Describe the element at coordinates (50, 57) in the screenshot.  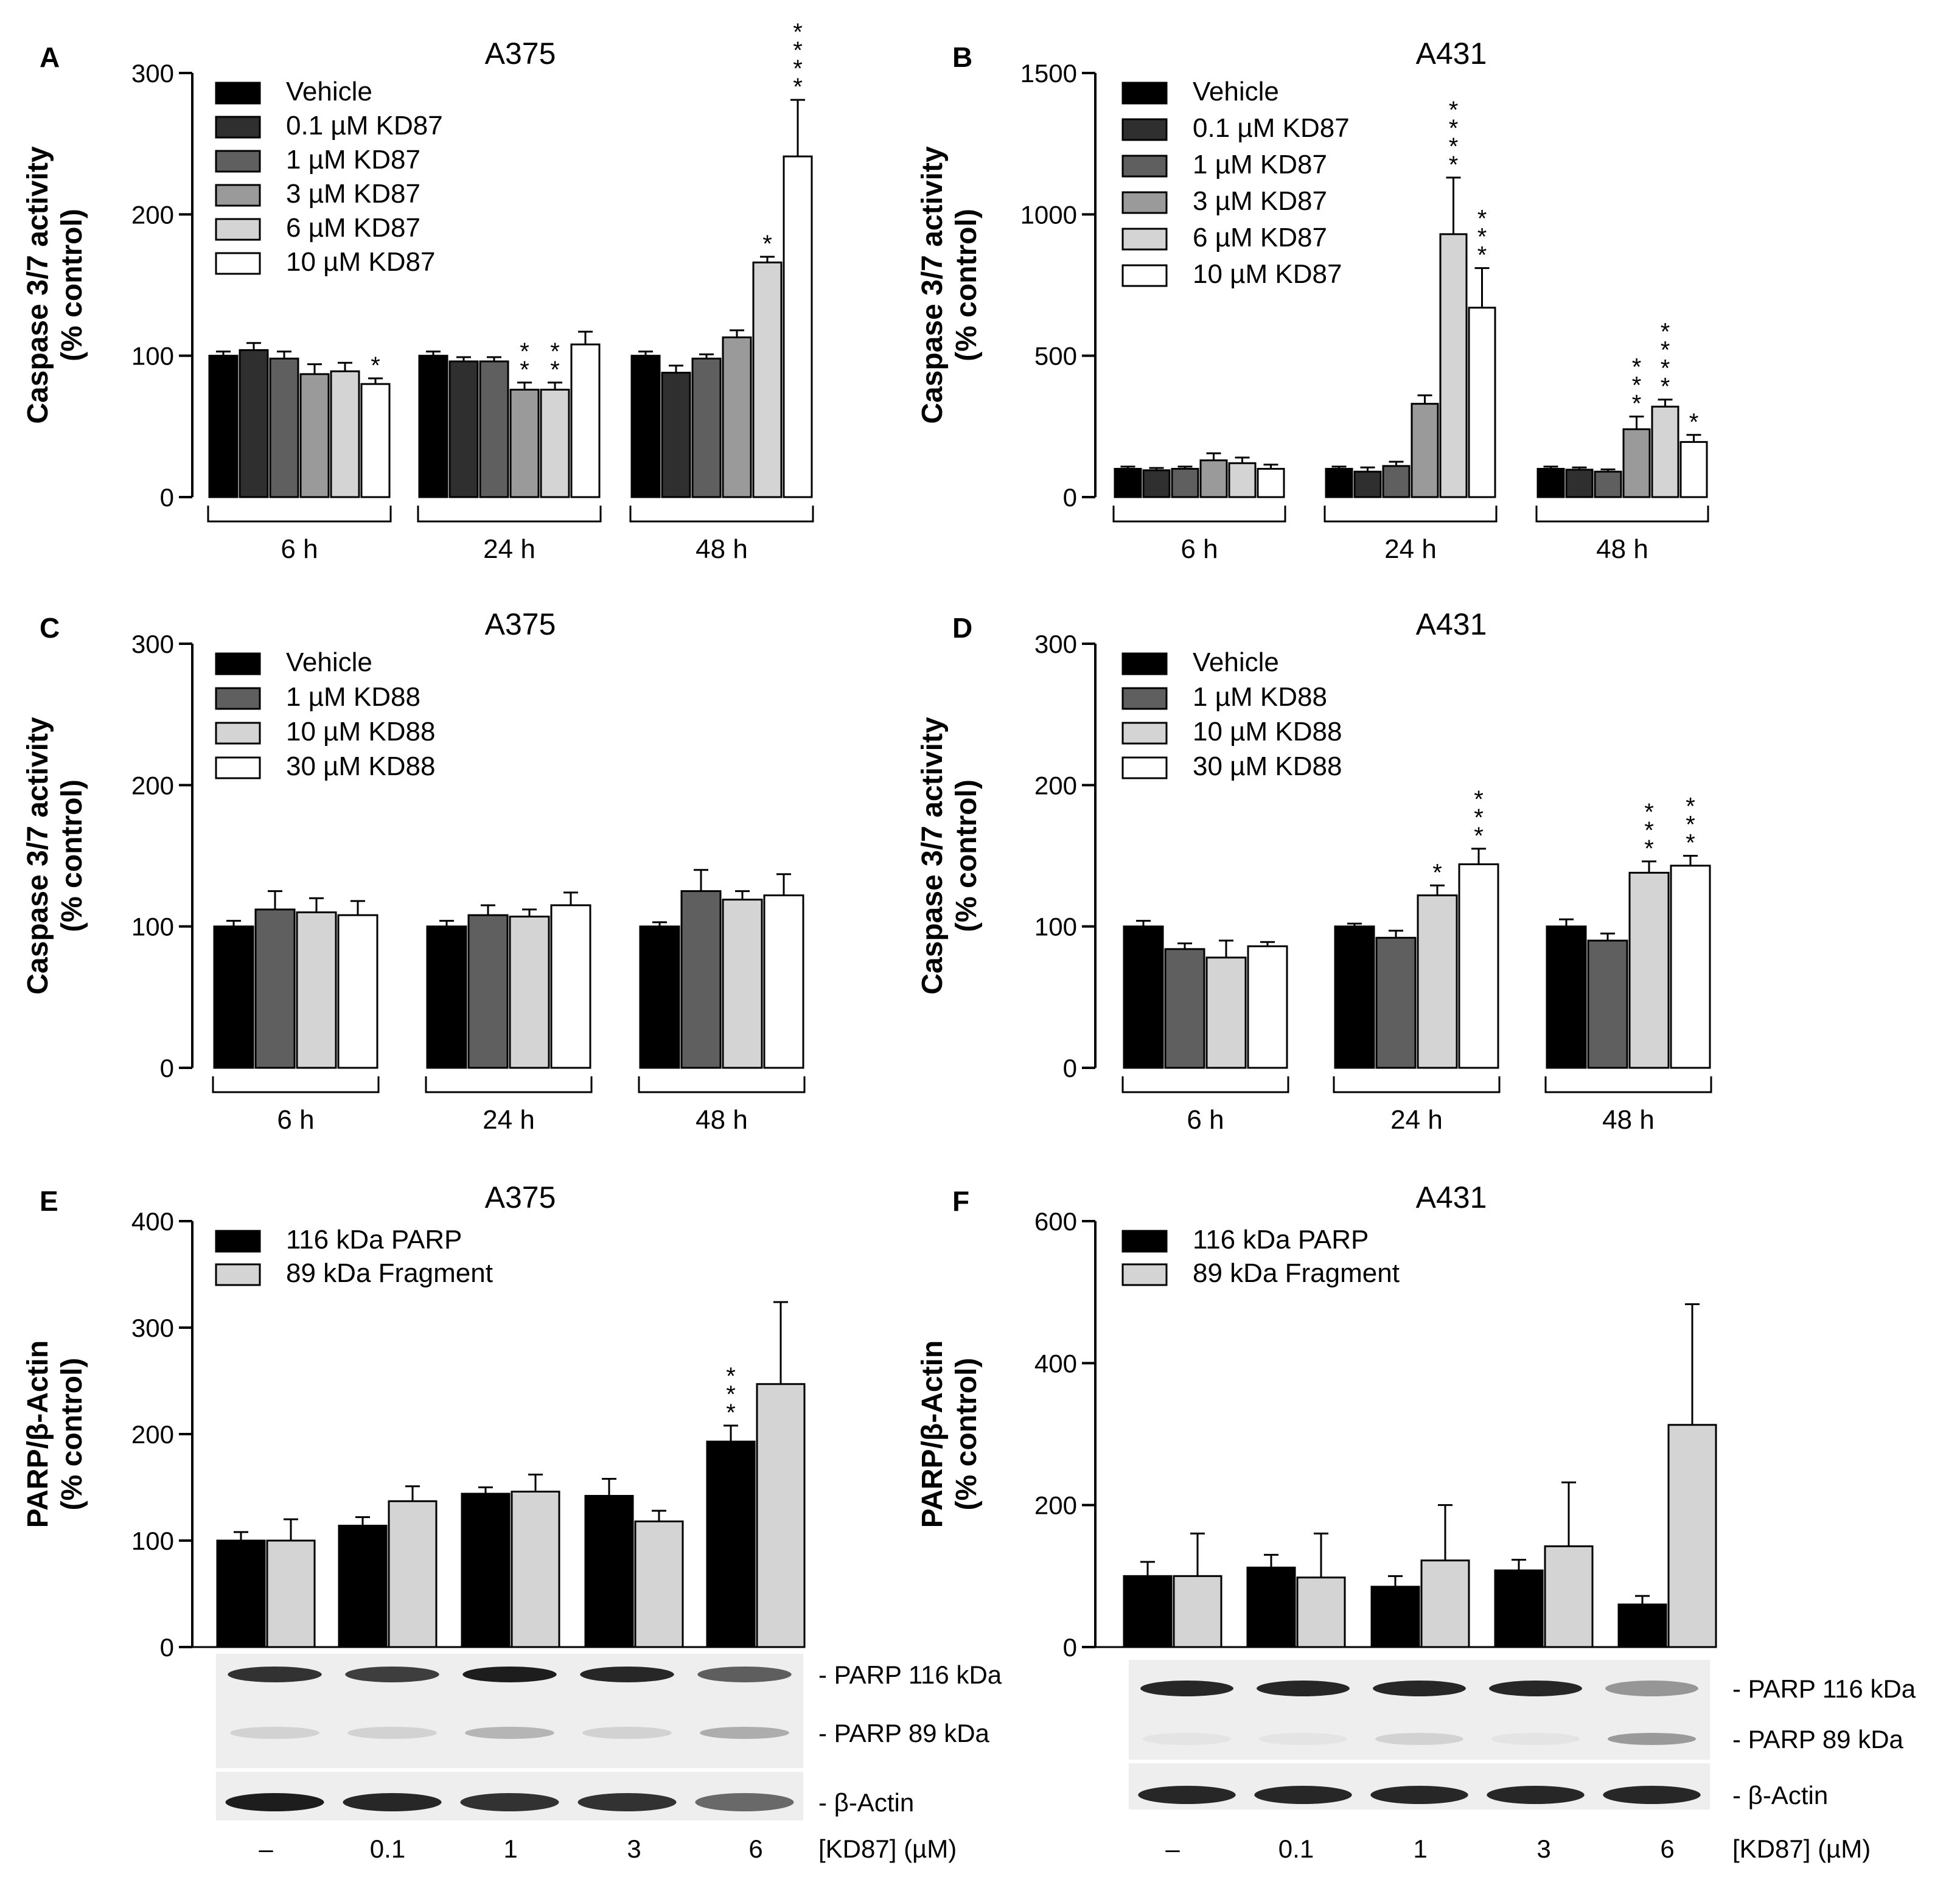
I see `panel-letter: A` at that location.